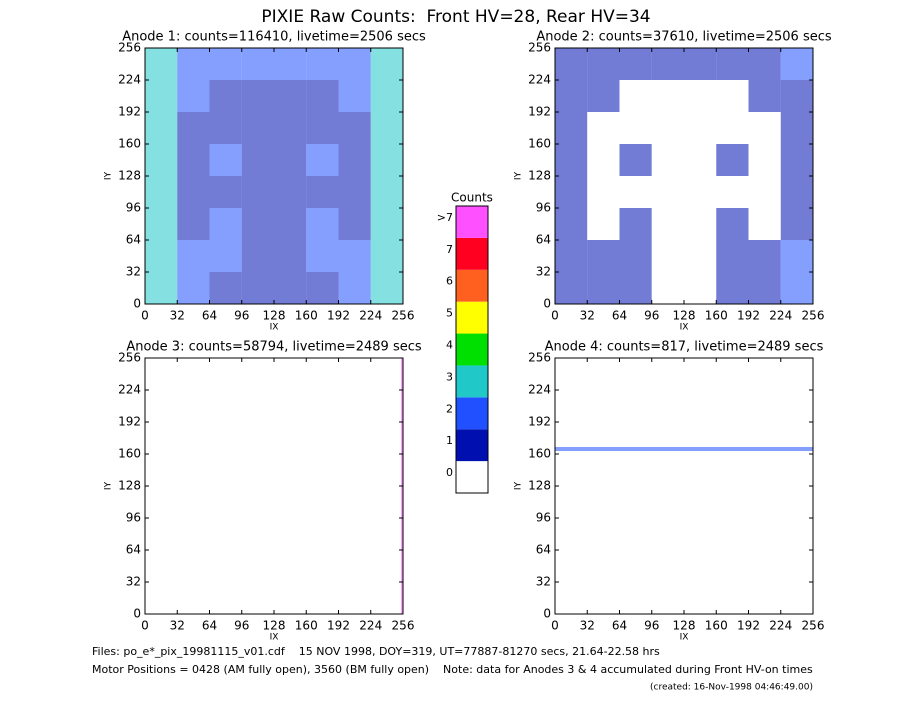 The height and width of the screenshot is (705, 913). What do you see at coordinates (209, 626) in the screenshot?
I see `x-tick-label: 64` at bounding box center [209, 626].